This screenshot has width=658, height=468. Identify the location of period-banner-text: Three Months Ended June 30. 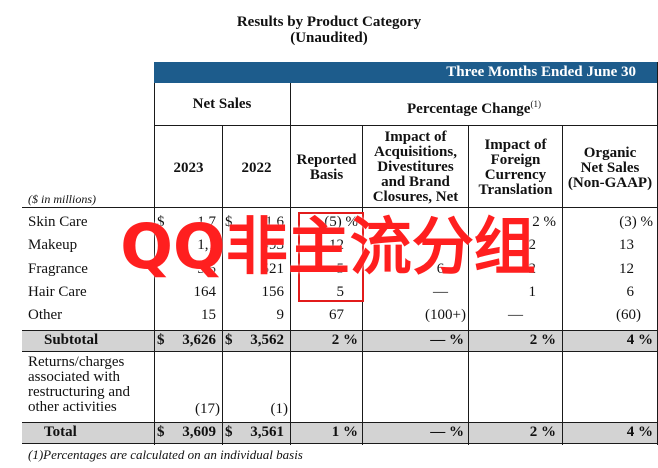
(541, 72).